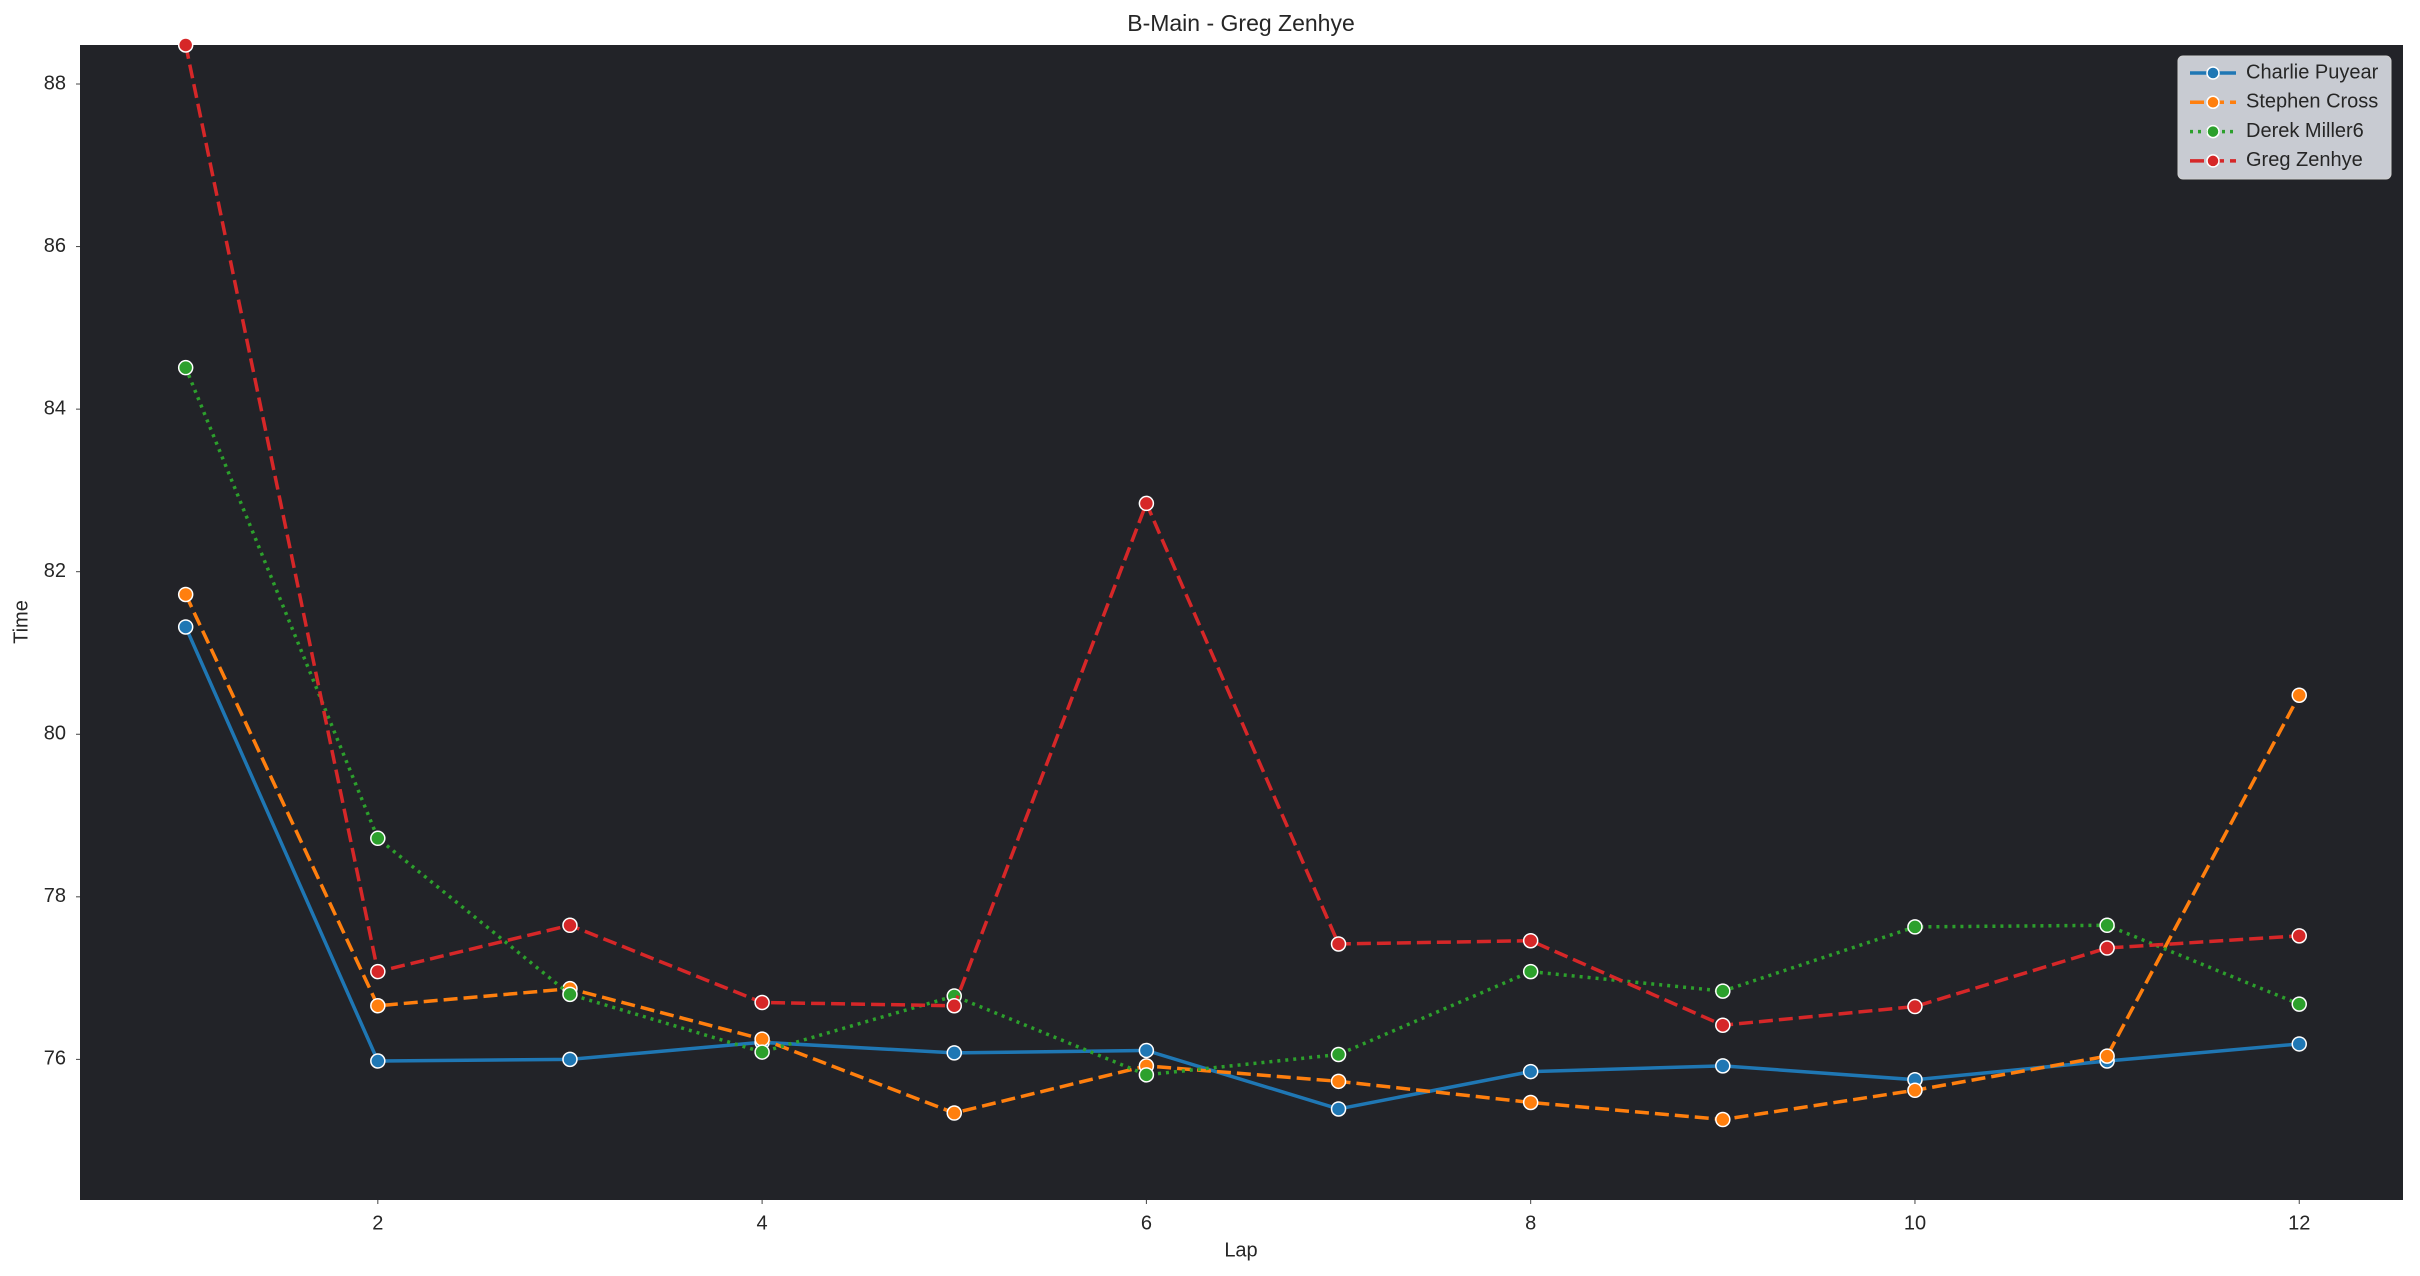 The image size is (2420, 1276). What do you see at coordinates (1146, 1223) in the screenshot?
I see `x-tick-label: 6` at bounding box center [1146, 1223].